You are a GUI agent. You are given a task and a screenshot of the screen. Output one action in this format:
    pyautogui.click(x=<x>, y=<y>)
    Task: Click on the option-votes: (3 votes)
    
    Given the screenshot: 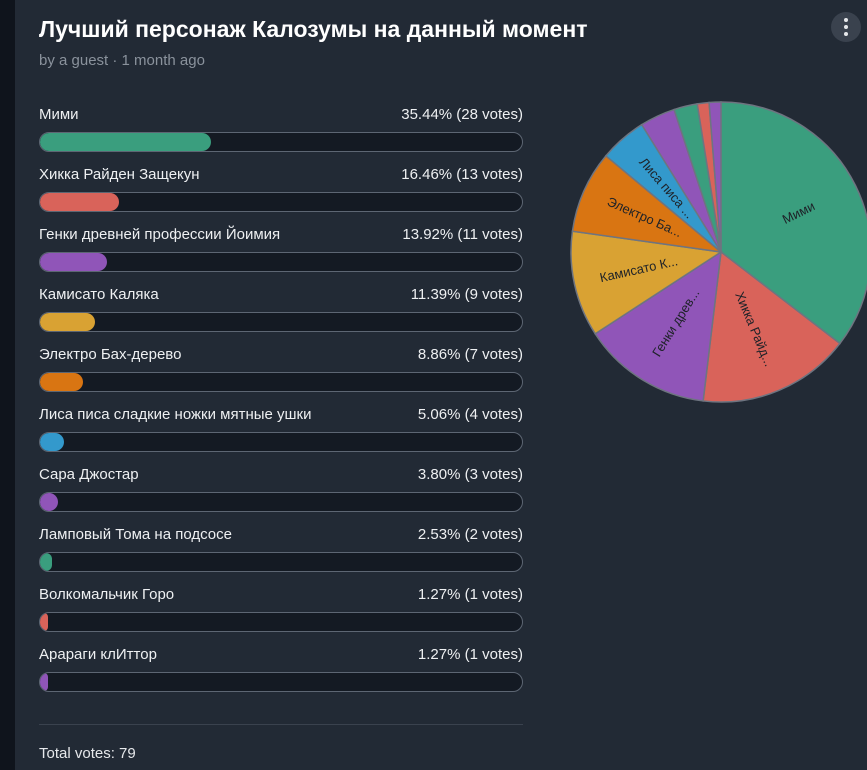 What is the action you would take?
    pyautogui.click(x=493, y=474)
    